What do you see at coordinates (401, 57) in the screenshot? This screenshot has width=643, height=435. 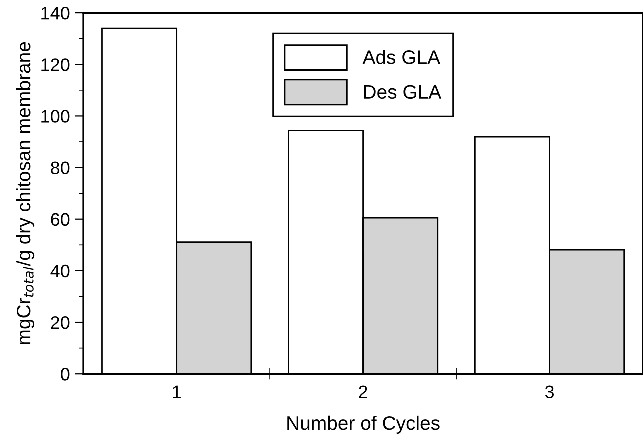 I see `legend-label: Ads GLA` at bounding box center [401, 57].